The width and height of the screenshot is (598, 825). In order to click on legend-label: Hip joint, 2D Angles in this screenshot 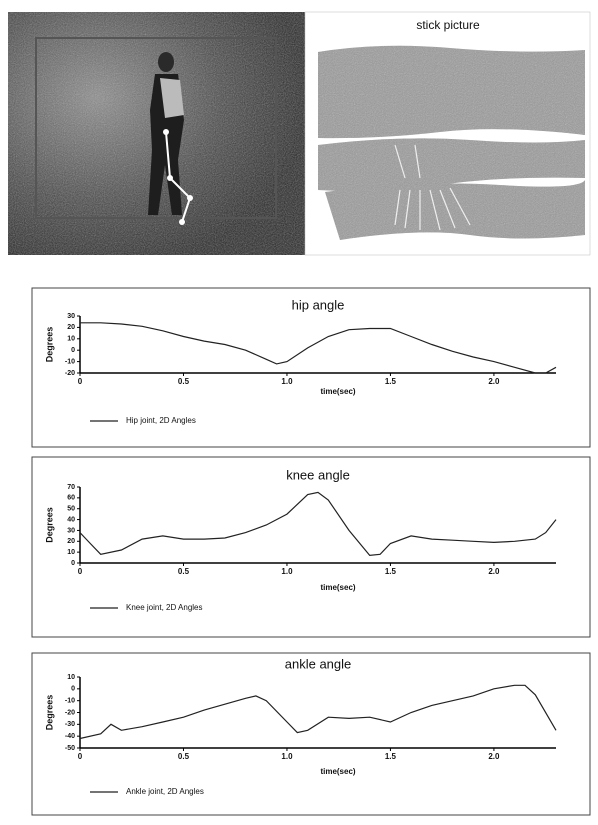, I will do `click(161, 420)`.